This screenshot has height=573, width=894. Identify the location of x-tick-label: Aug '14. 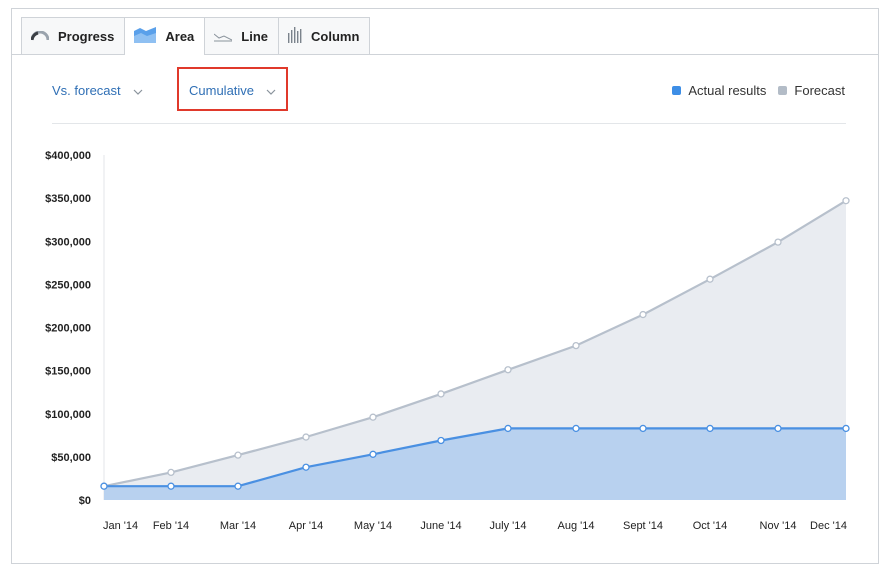
(576, 526).